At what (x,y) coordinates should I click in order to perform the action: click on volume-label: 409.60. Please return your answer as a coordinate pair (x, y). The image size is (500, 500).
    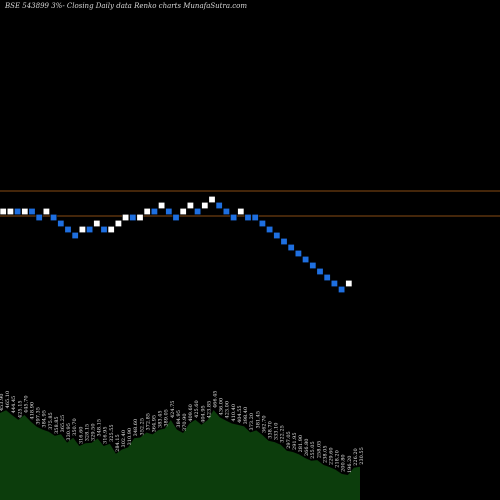
    Looking at the image, I should click on (191, 413).